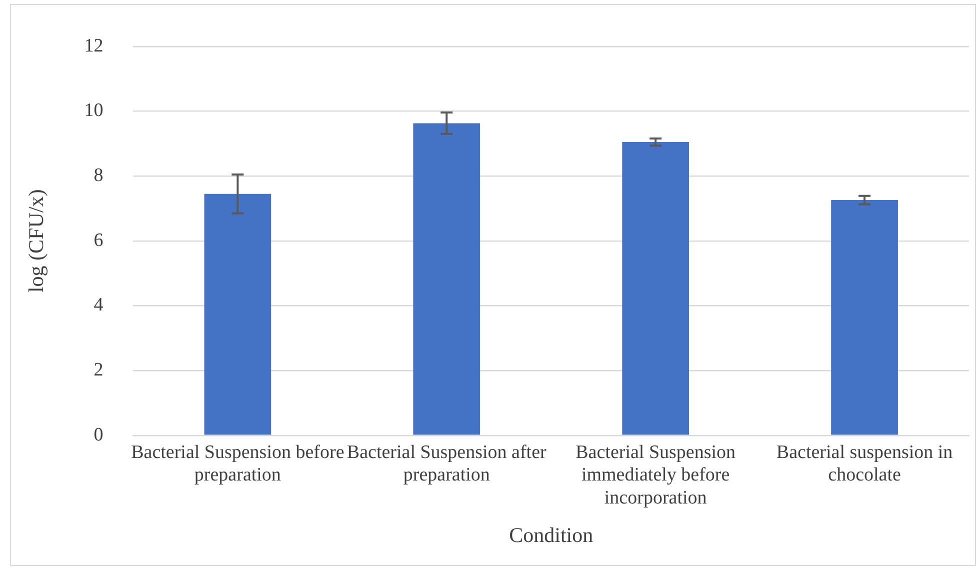 The image size is (977, 568). What do you see at coordinates (94, 45) in the screenshot?
I see `y-tick-label: 12` at bounding box center [94, 45].